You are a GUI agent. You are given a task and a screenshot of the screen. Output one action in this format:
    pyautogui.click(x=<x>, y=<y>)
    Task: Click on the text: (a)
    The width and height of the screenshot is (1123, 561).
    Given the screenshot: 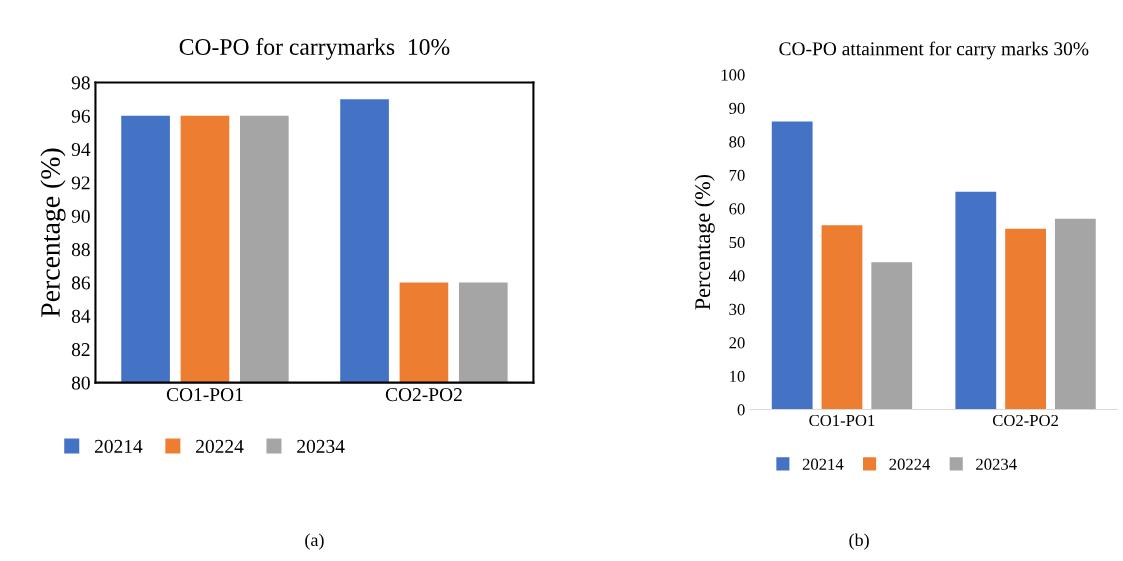 What is the action you would take?
    pyautogui.click(x=314, y=541)
    